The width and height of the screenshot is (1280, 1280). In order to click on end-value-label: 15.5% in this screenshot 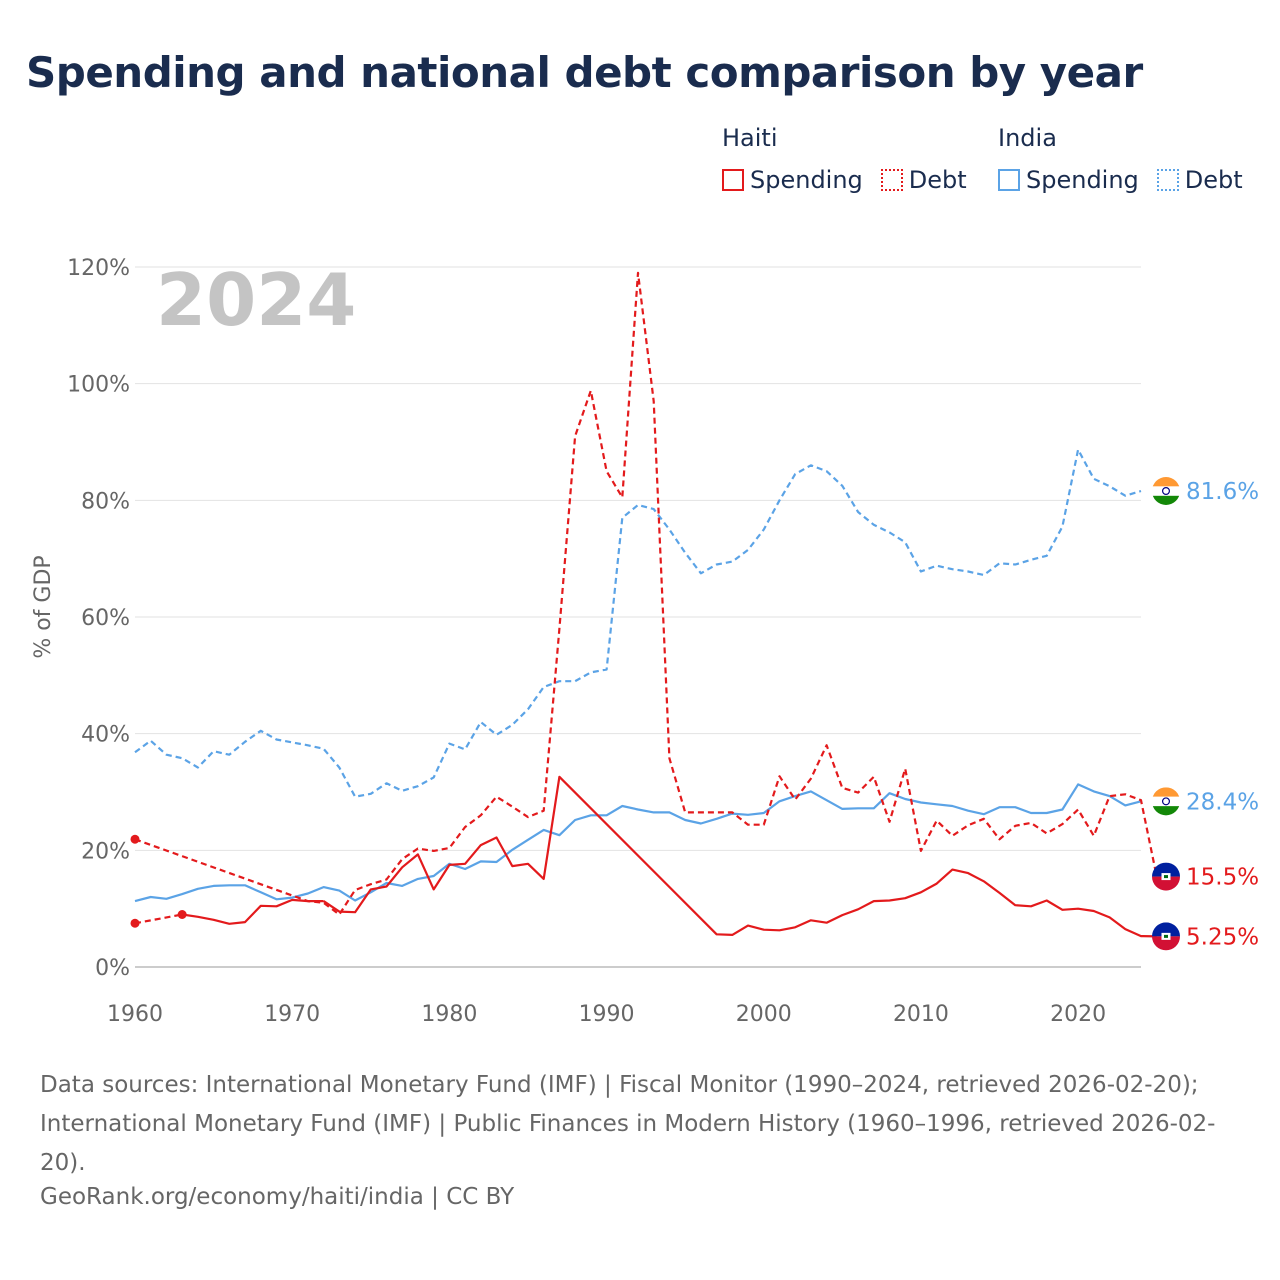, I will do `click(1222, 878)`.